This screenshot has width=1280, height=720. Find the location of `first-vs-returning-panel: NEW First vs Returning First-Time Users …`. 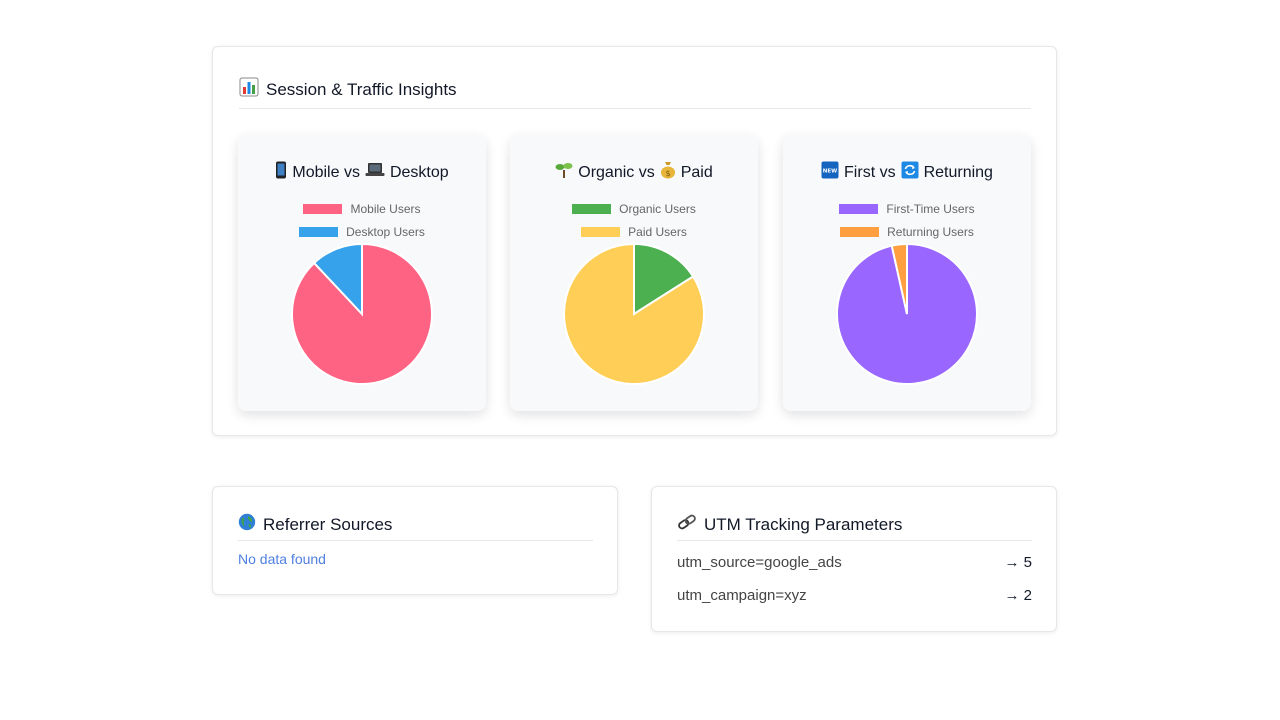

first-vs-returning-panel: NEW First vs Returning First-Time Users … is located at coordinates (907, 273).